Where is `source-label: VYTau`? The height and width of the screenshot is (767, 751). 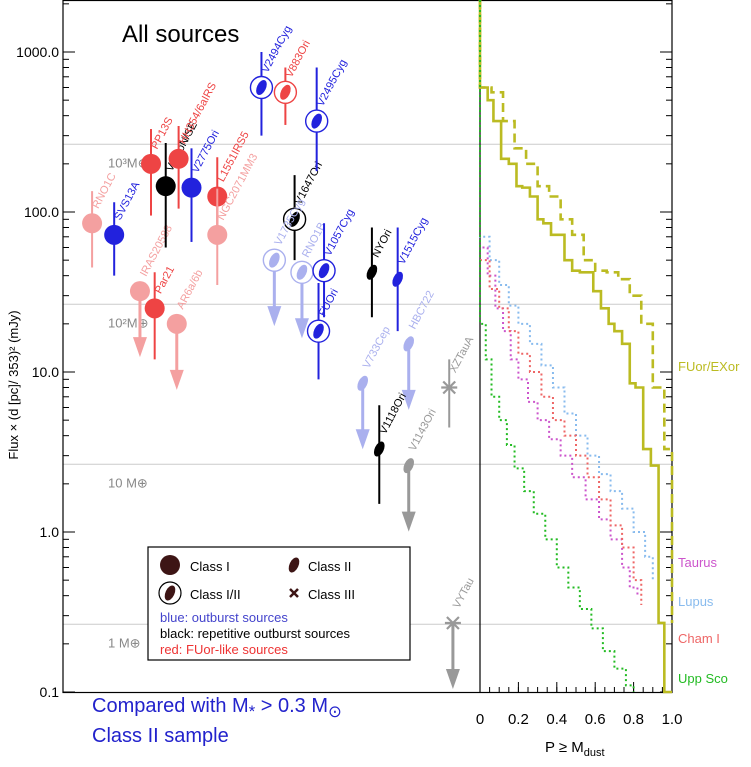
source-label: VYTau is located at coordinates (464, 593).